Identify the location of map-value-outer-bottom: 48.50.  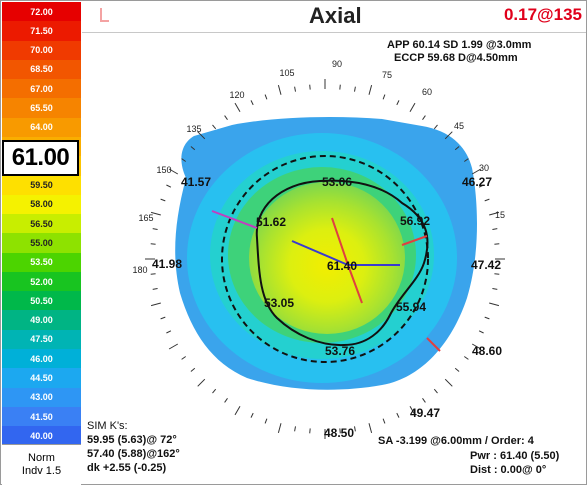
(339, 433).